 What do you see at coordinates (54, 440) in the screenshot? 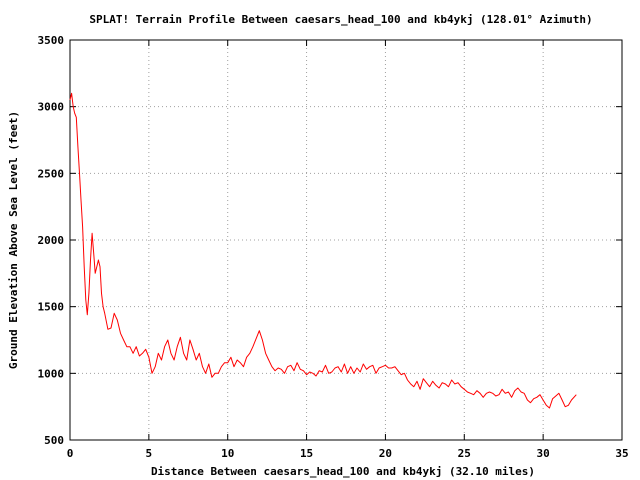
I see `y-tick-label: 500` at bounding box center [54, 440].